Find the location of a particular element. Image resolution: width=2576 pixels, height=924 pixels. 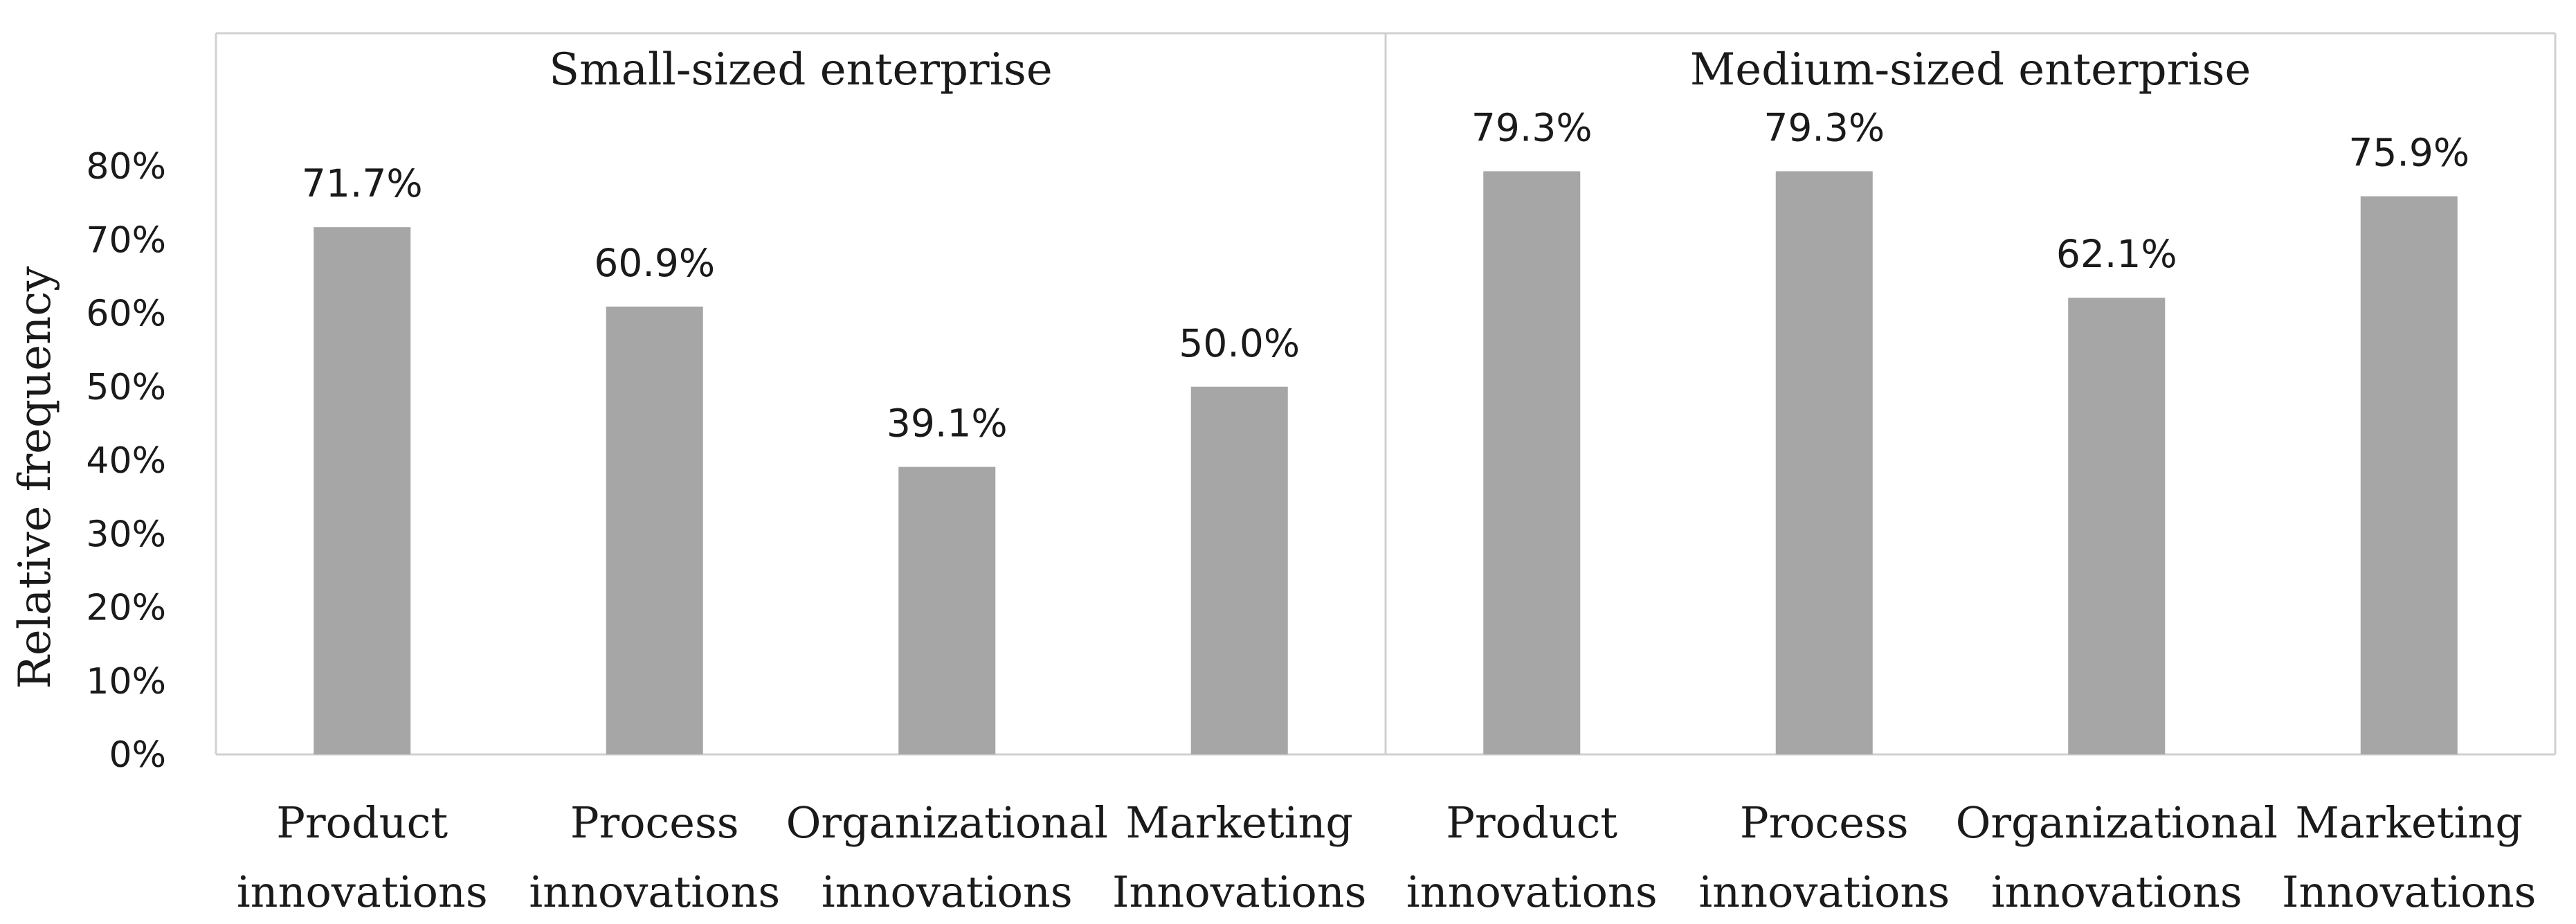

y-tick-label: 70% is located at coordinates (126, 240).